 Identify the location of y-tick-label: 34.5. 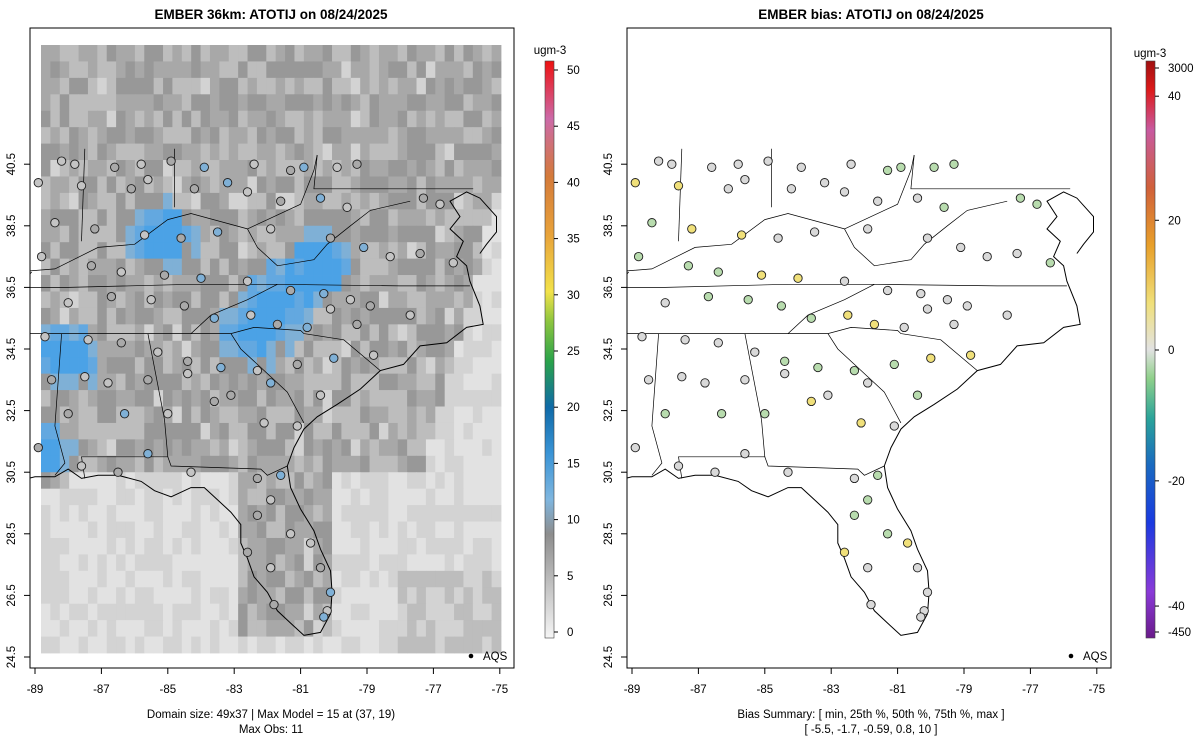
(12, 349).